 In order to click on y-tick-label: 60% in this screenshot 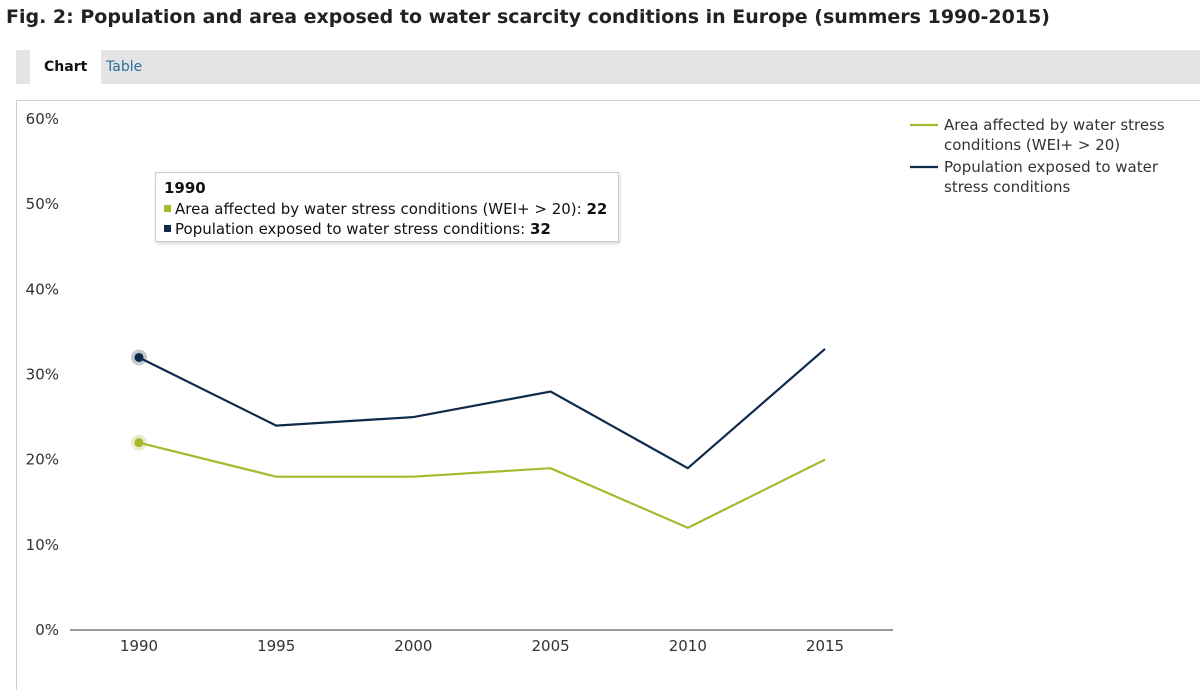, I will do `click(42, 119)`.